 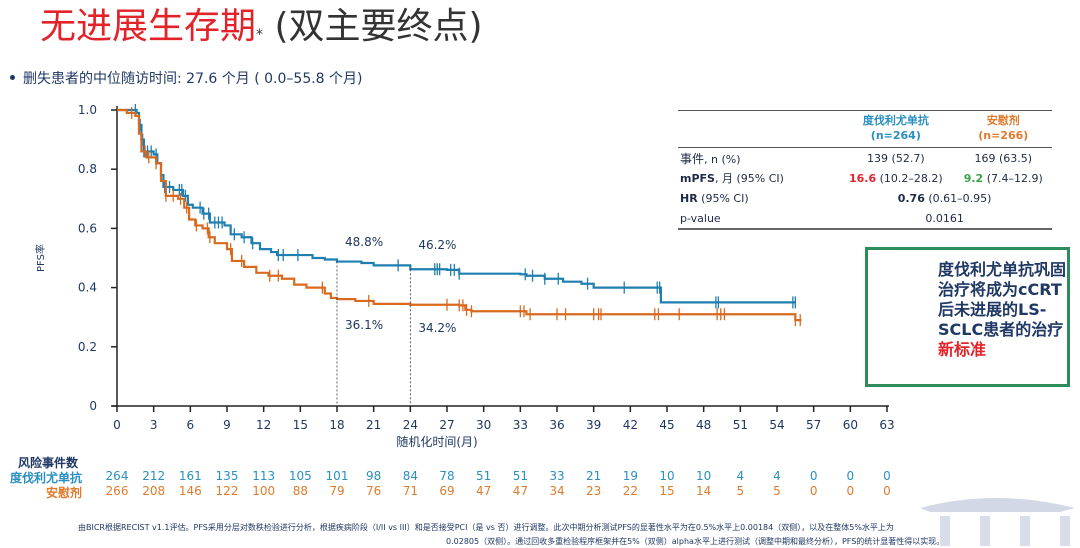 What do you see at coordinates (48, 463) in the screenshot?
I see `risk-table-header: 风险事件数` at bounding box center [48, 463].